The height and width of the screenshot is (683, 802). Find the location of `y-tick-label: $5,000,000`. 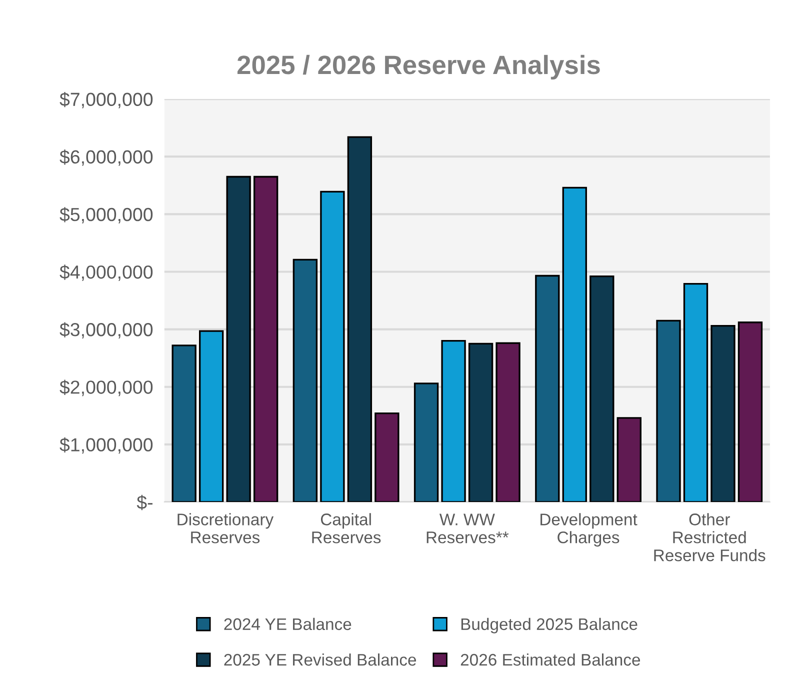

y-tick-label: $5,000,000 is located at coordinates (106, 215).